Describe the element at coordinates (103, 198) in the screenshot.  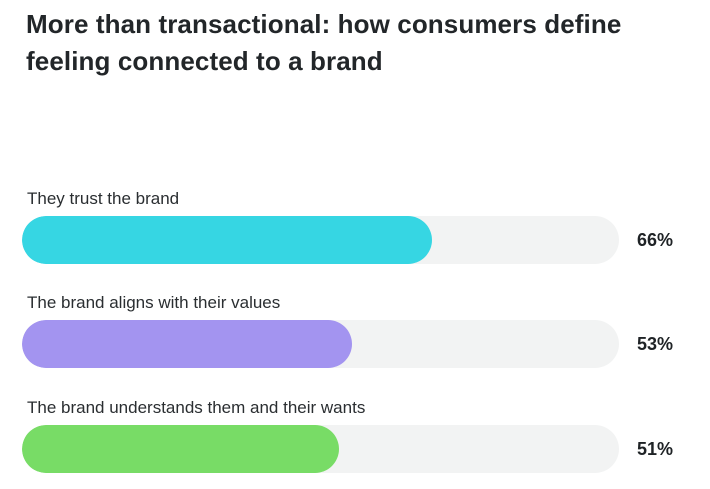
I see `bar-label: They trust the brand` at that location.